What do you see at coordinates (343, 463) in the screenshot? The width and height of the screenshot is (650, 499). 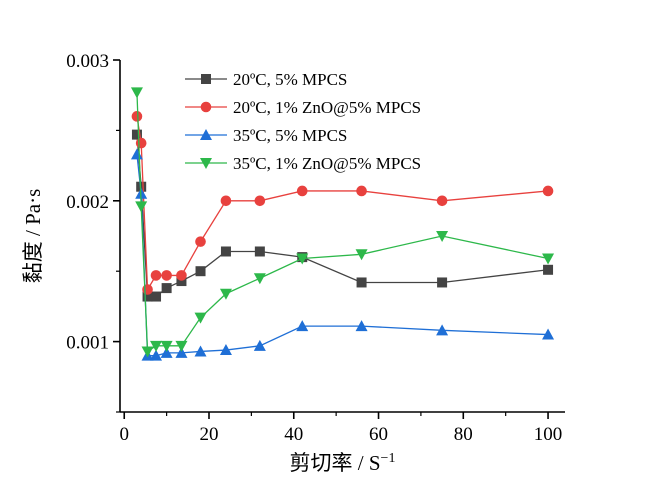 I see `x-axis-title: 剪切率 / S−1` at bounding box center [343, 463].